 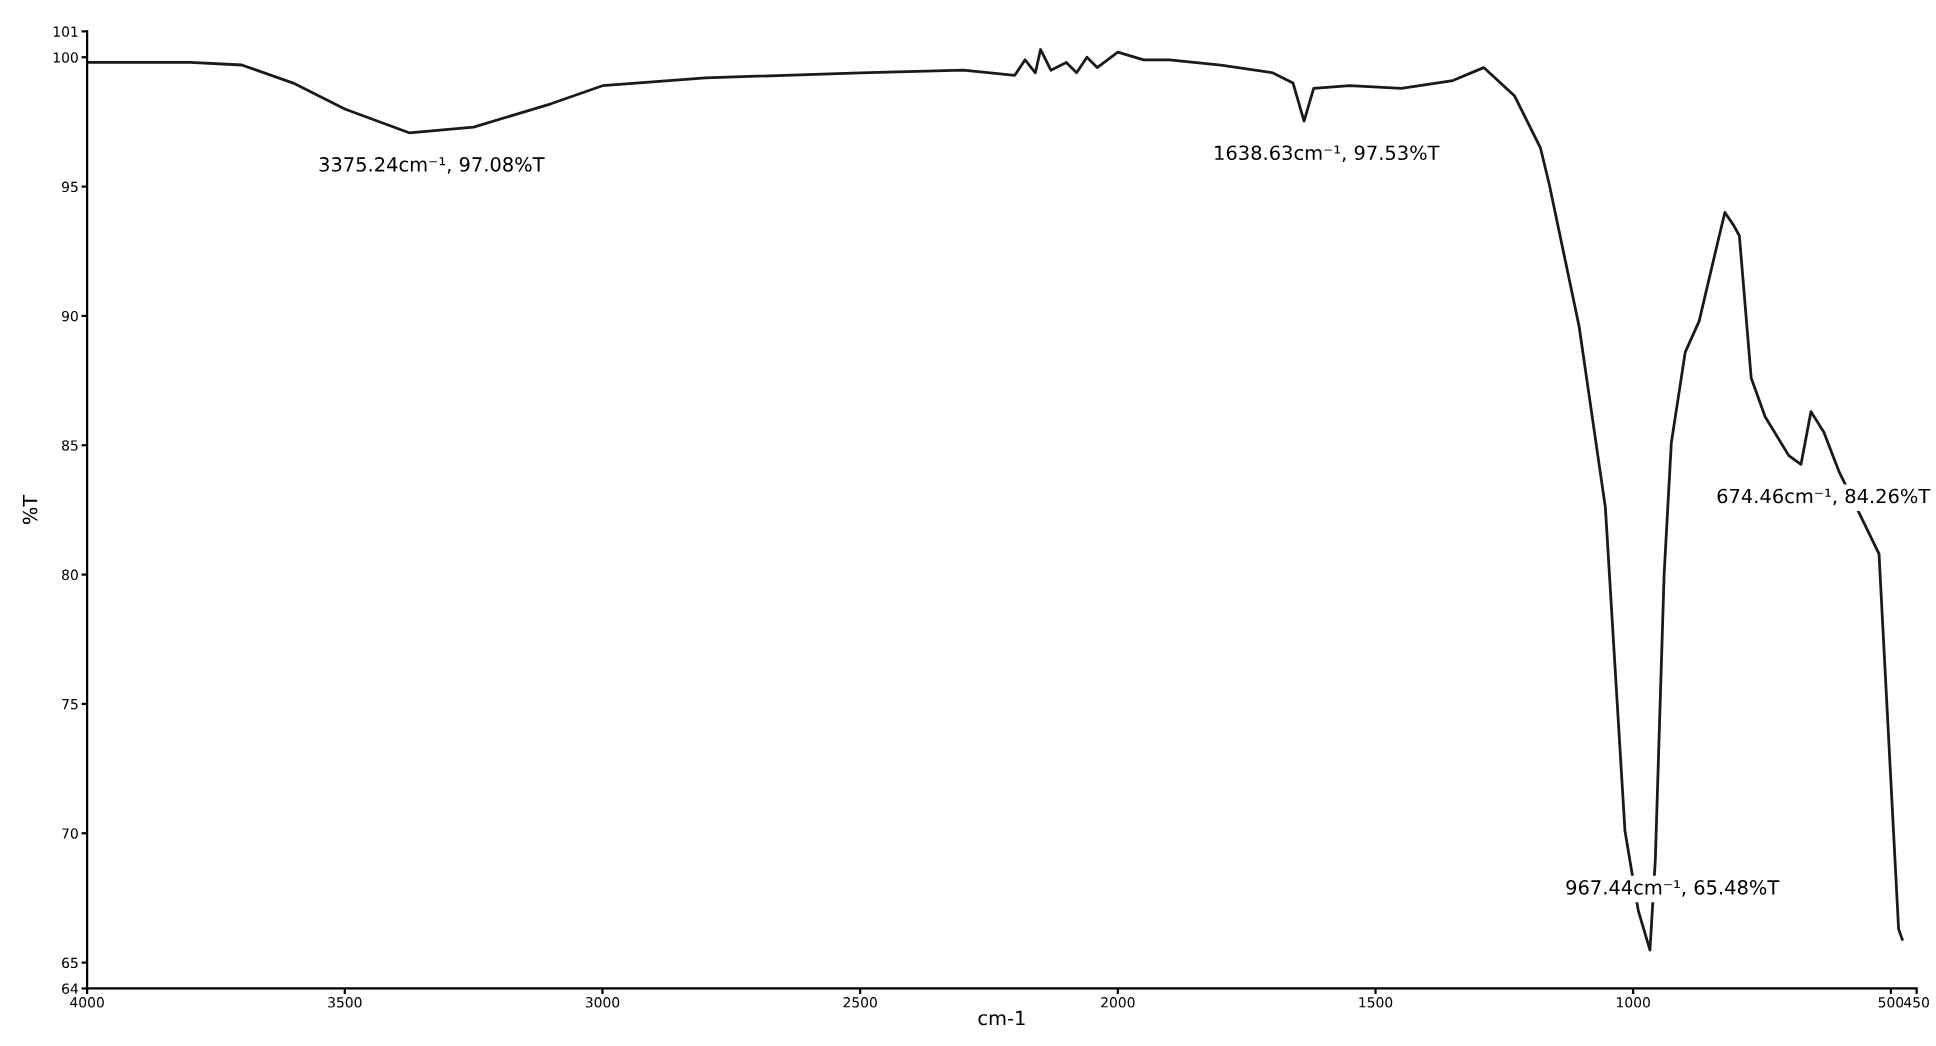 I want to click on annotation: 3375.24cm⁻¹, 97.08%T, so click(x=432, y=165).